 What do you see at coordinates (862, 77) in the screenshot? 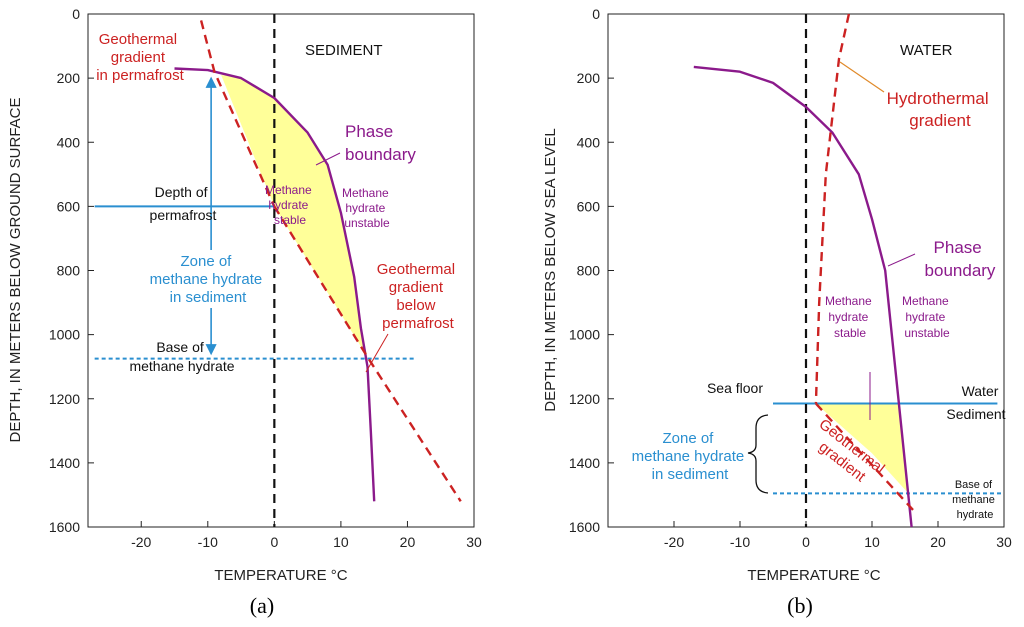
I see `hydrothermal-leader-line` at bounding box center [862, 77].